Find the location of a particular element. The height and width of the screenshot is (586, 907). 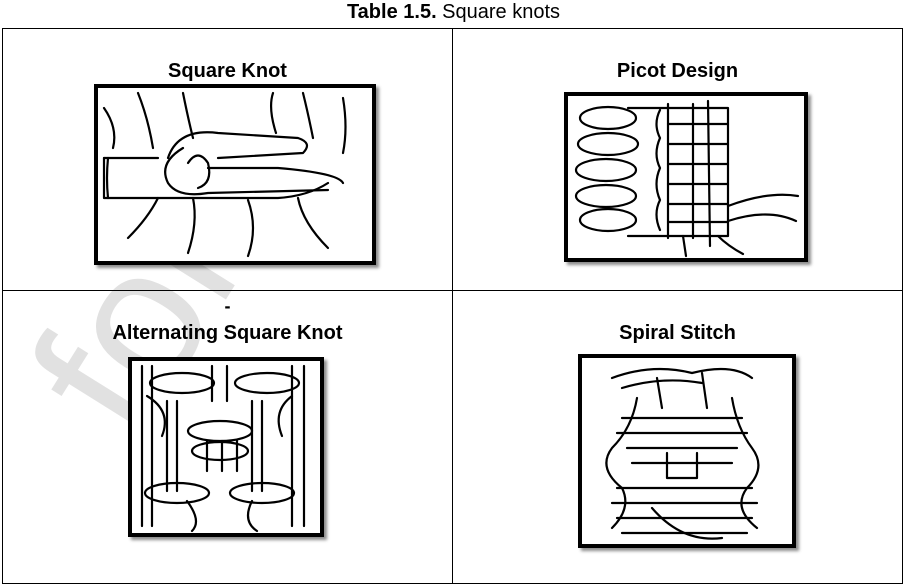

caption-label: Table 1.5. is located at coordinates (391, 12).